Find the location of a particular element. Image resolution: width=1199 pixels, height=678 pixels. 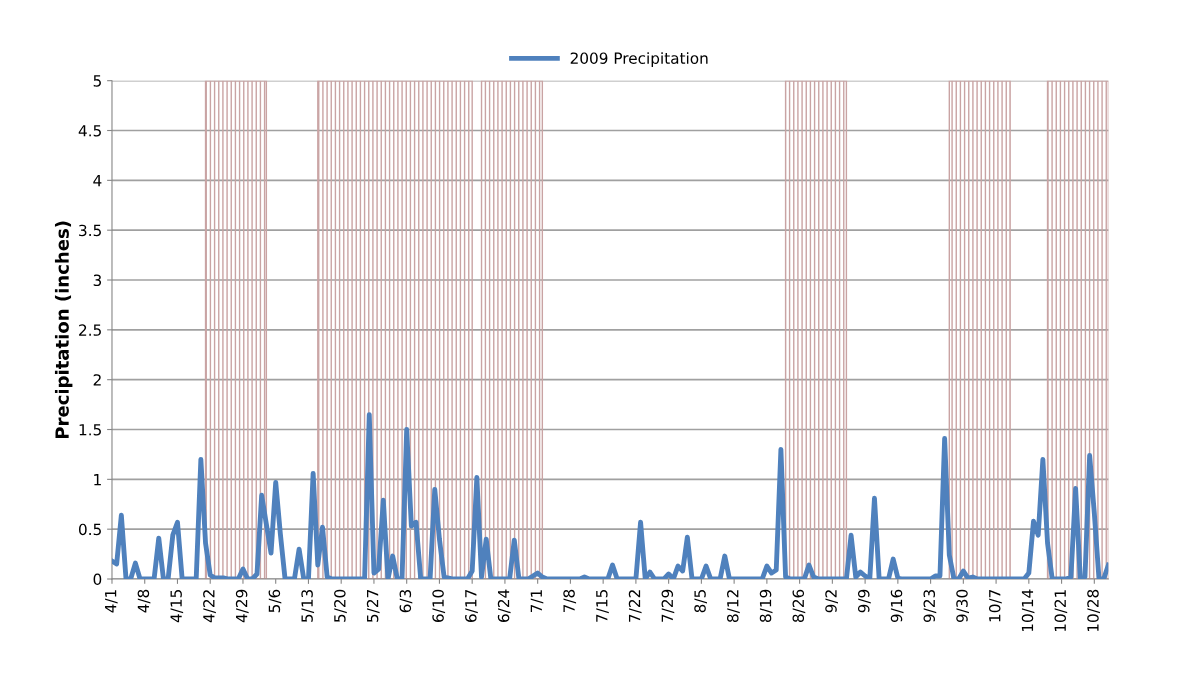

y-tick-label: 0.5 is located at coordinates (89, 529).